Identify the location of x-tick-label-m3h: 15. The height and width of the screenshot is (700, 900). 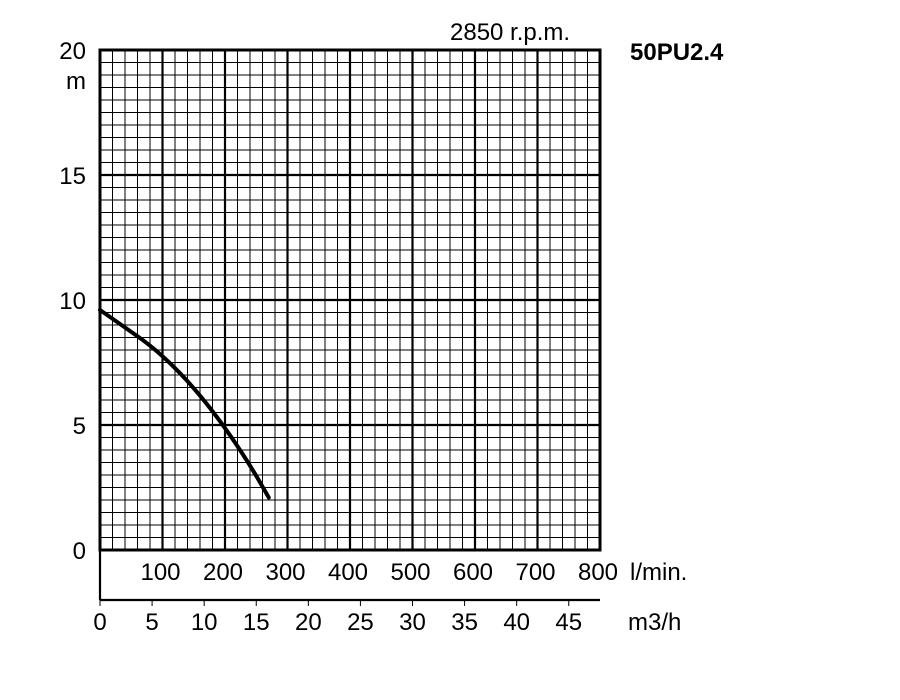
(256, 622).